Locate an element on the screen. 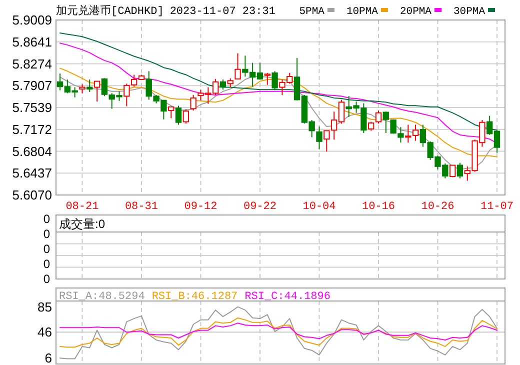 Image resolution: width=520 pixels, height=365 pixels. legend-label: 10PMA is located at coordinates (362, 12).